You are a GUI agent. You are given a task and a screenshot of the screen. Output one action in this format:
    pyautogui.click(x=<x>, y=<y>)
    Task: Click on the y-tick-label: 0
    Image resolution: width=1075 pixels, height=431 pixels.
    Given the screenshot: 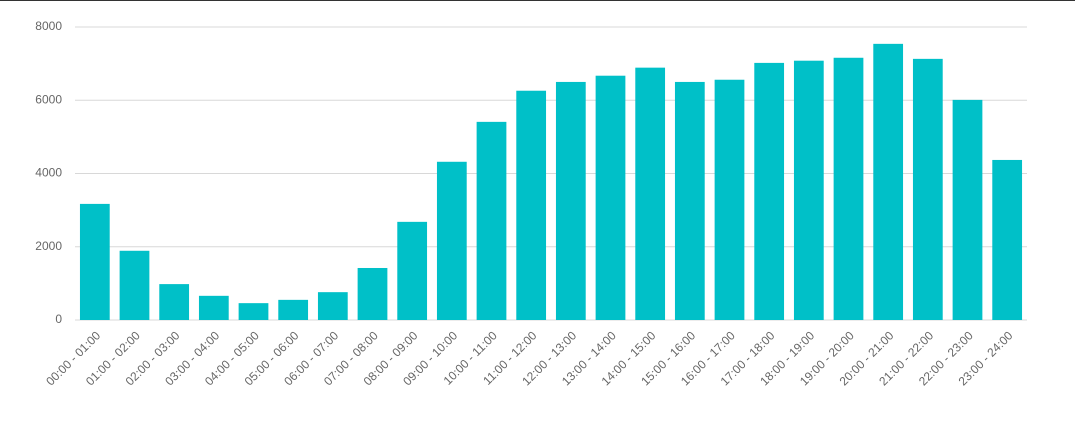 What is the action you would take?
    pyautogui.click(x=58, y=319)
    